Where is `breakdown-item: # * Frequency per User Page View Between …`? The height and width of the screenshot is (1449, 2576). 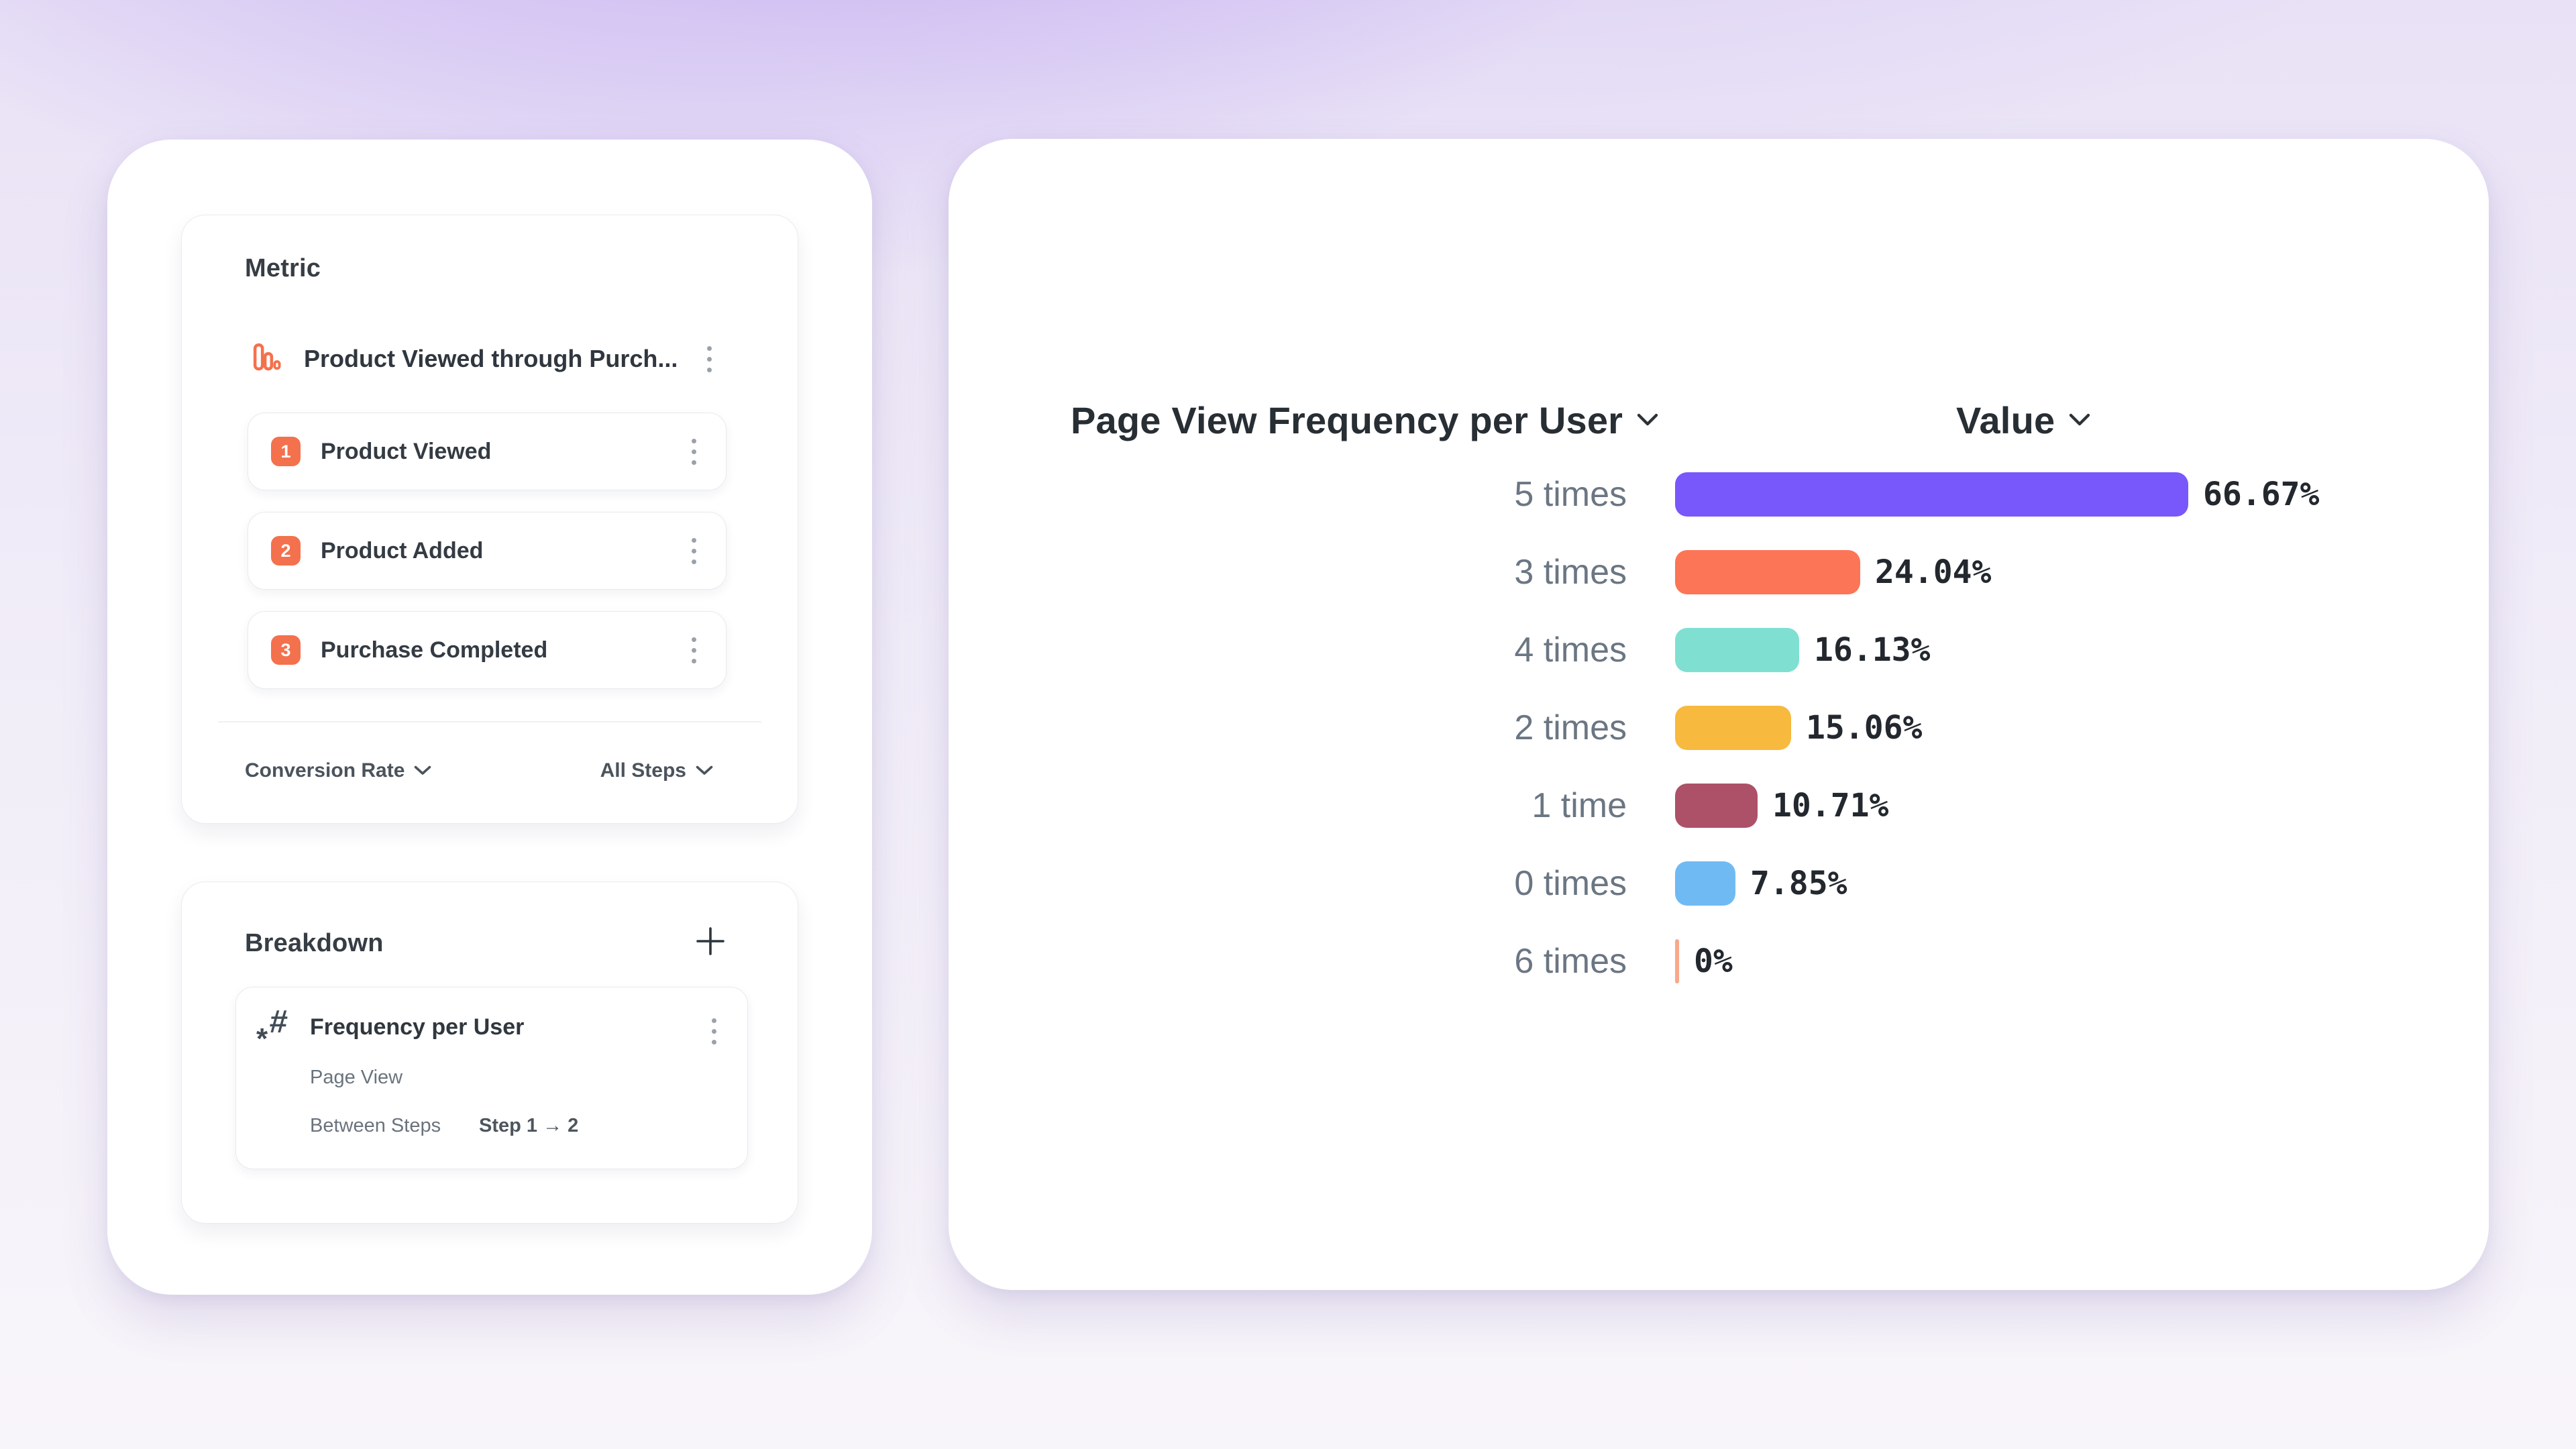 breakdown-item: # * Frequency per User Page View Between … is located at coordinates (491, 1078).